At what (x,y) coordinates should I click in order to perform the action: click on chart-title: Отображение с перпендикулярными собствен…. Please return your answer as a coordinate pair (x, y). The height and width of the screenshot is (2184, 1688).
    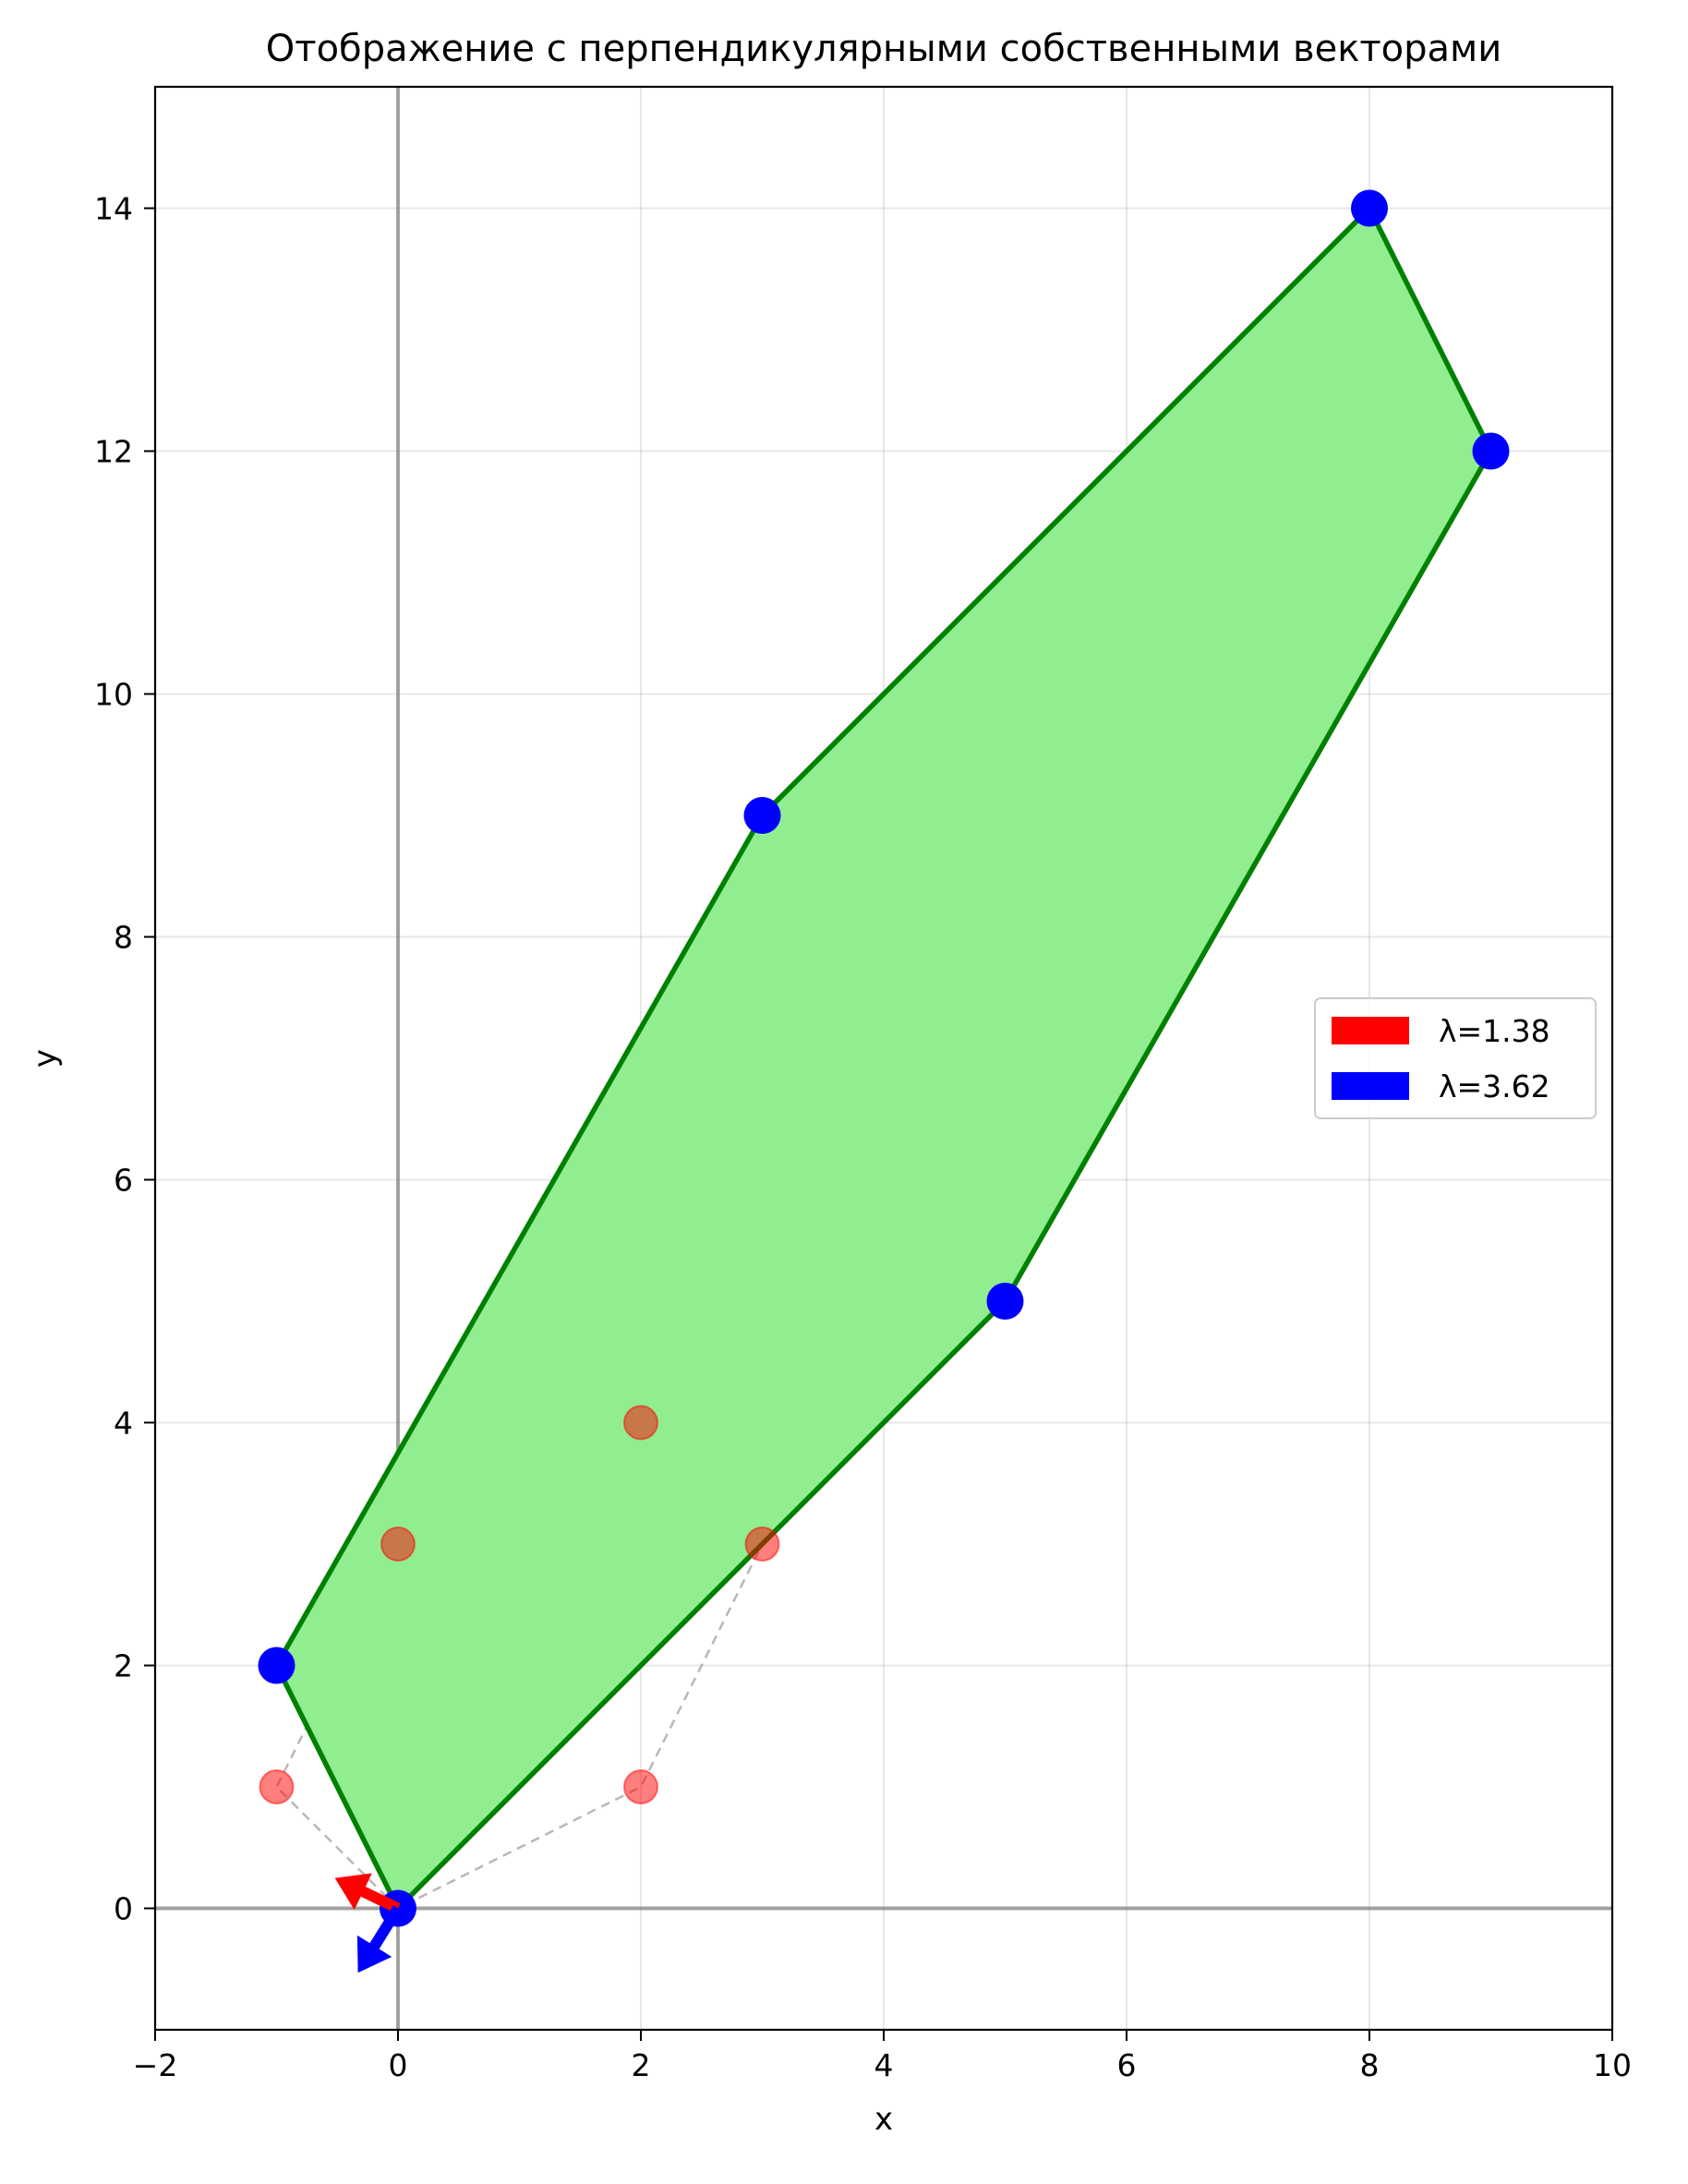
    Looking at the image, I should click on (883, 49).